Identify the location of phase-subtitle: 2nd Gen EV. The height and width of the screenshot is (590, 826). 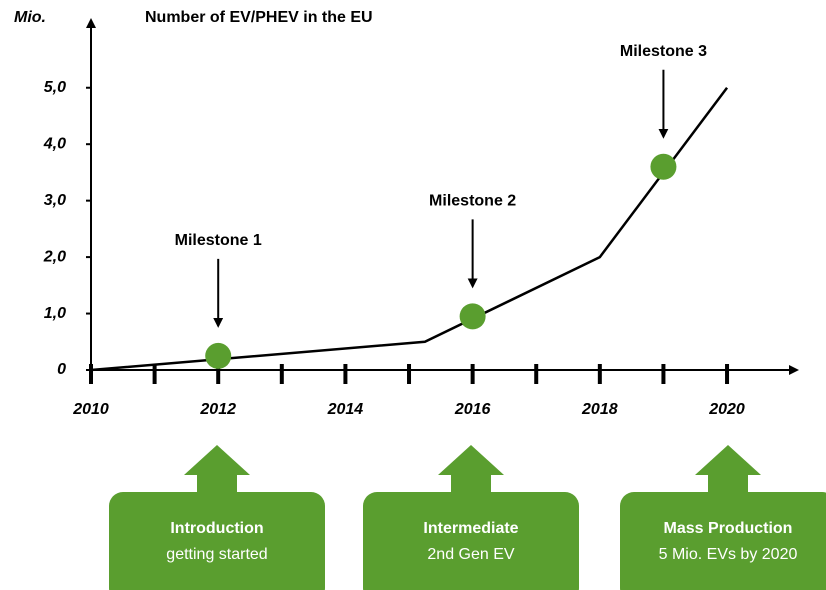
(471, 554).